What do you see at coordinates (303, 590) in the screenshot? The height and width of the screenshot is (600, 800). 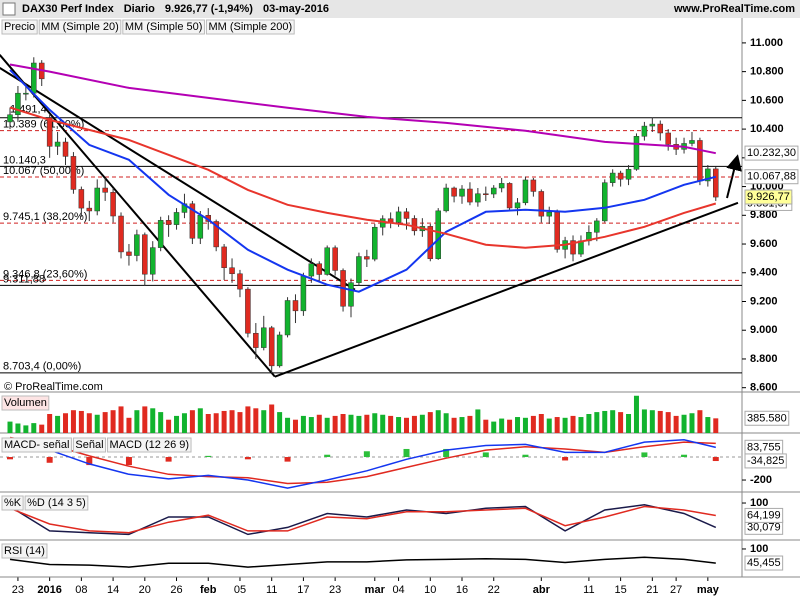 I see `x-tick-label: 17` at bounding box center [303, 590].